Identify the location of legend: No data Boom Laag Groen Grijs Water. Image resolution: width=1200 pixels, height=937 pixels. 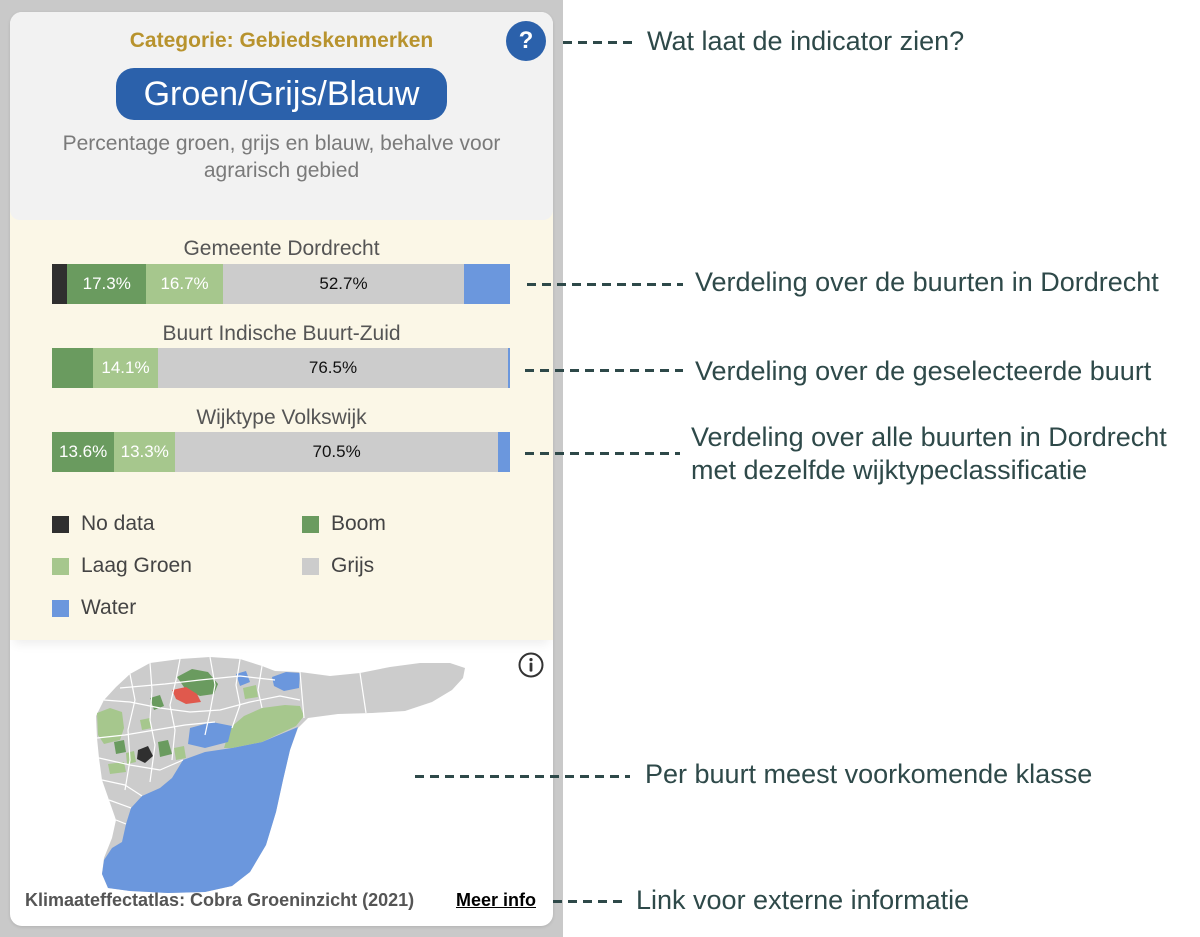
(302, 566).